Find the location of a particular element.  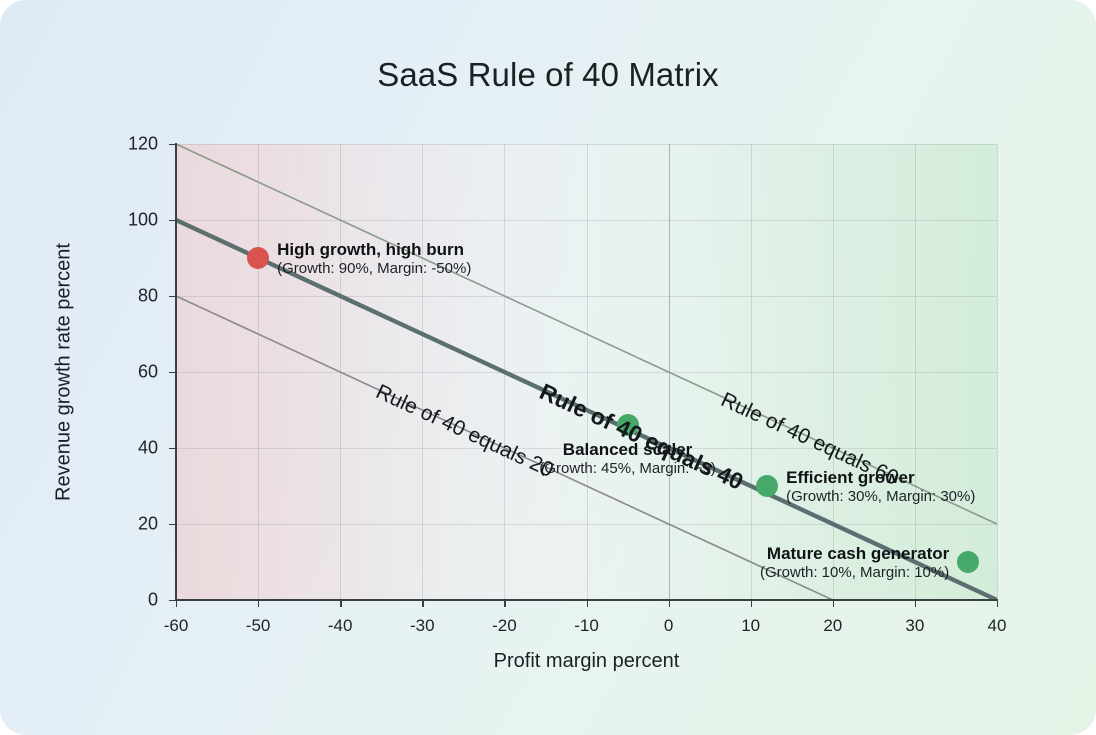

x-axis-line is located at coordinates (586, 600).